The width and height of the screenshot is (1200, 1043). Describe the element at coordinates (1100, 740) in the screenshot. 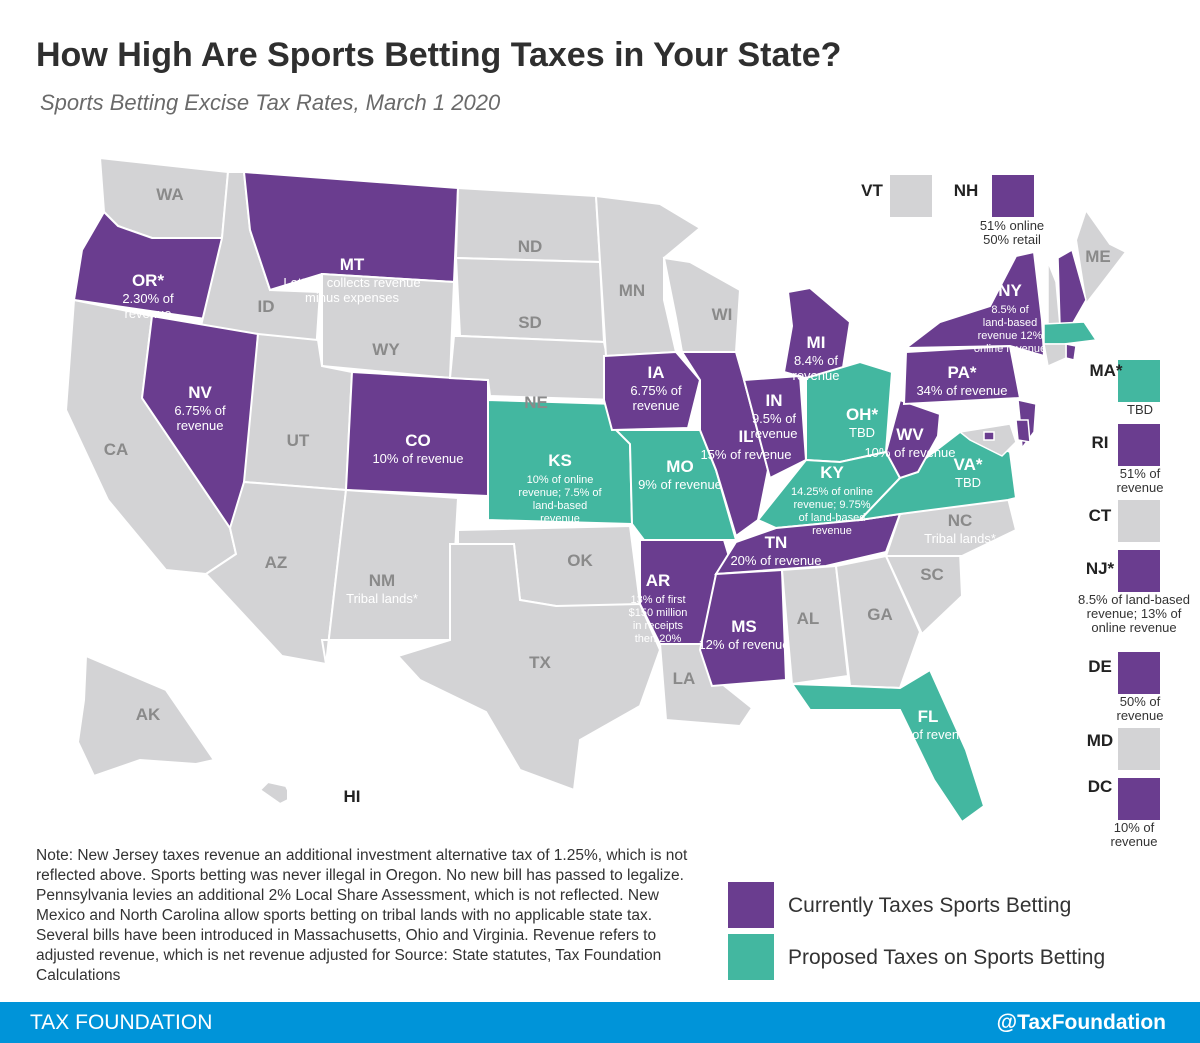

I see `callout-abbr-md: MD` at that location.